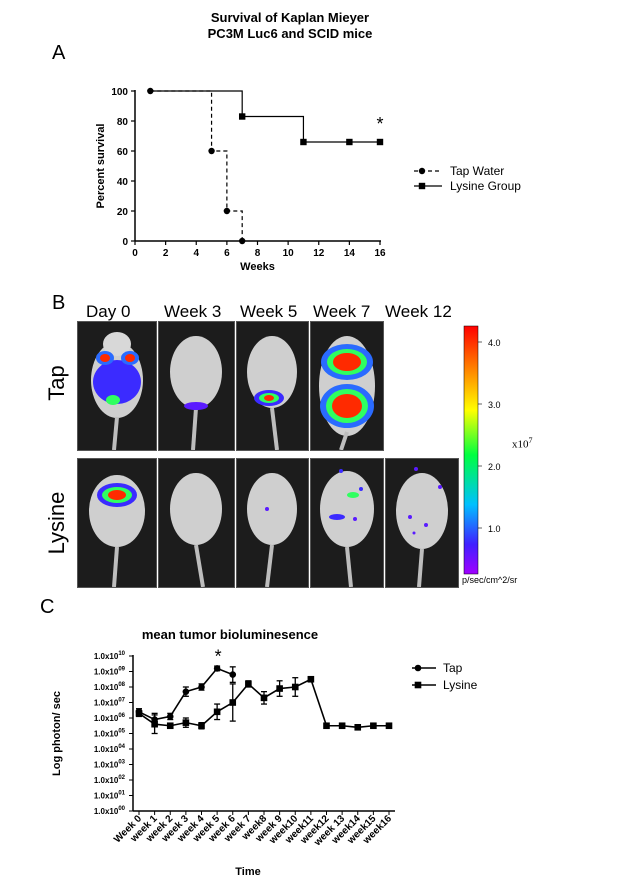 The image size is (621, 888). What do you see at coordinates (471, 450) in the screenshot?
I see `colorbar-gradient` at bounding box center [471, 450].